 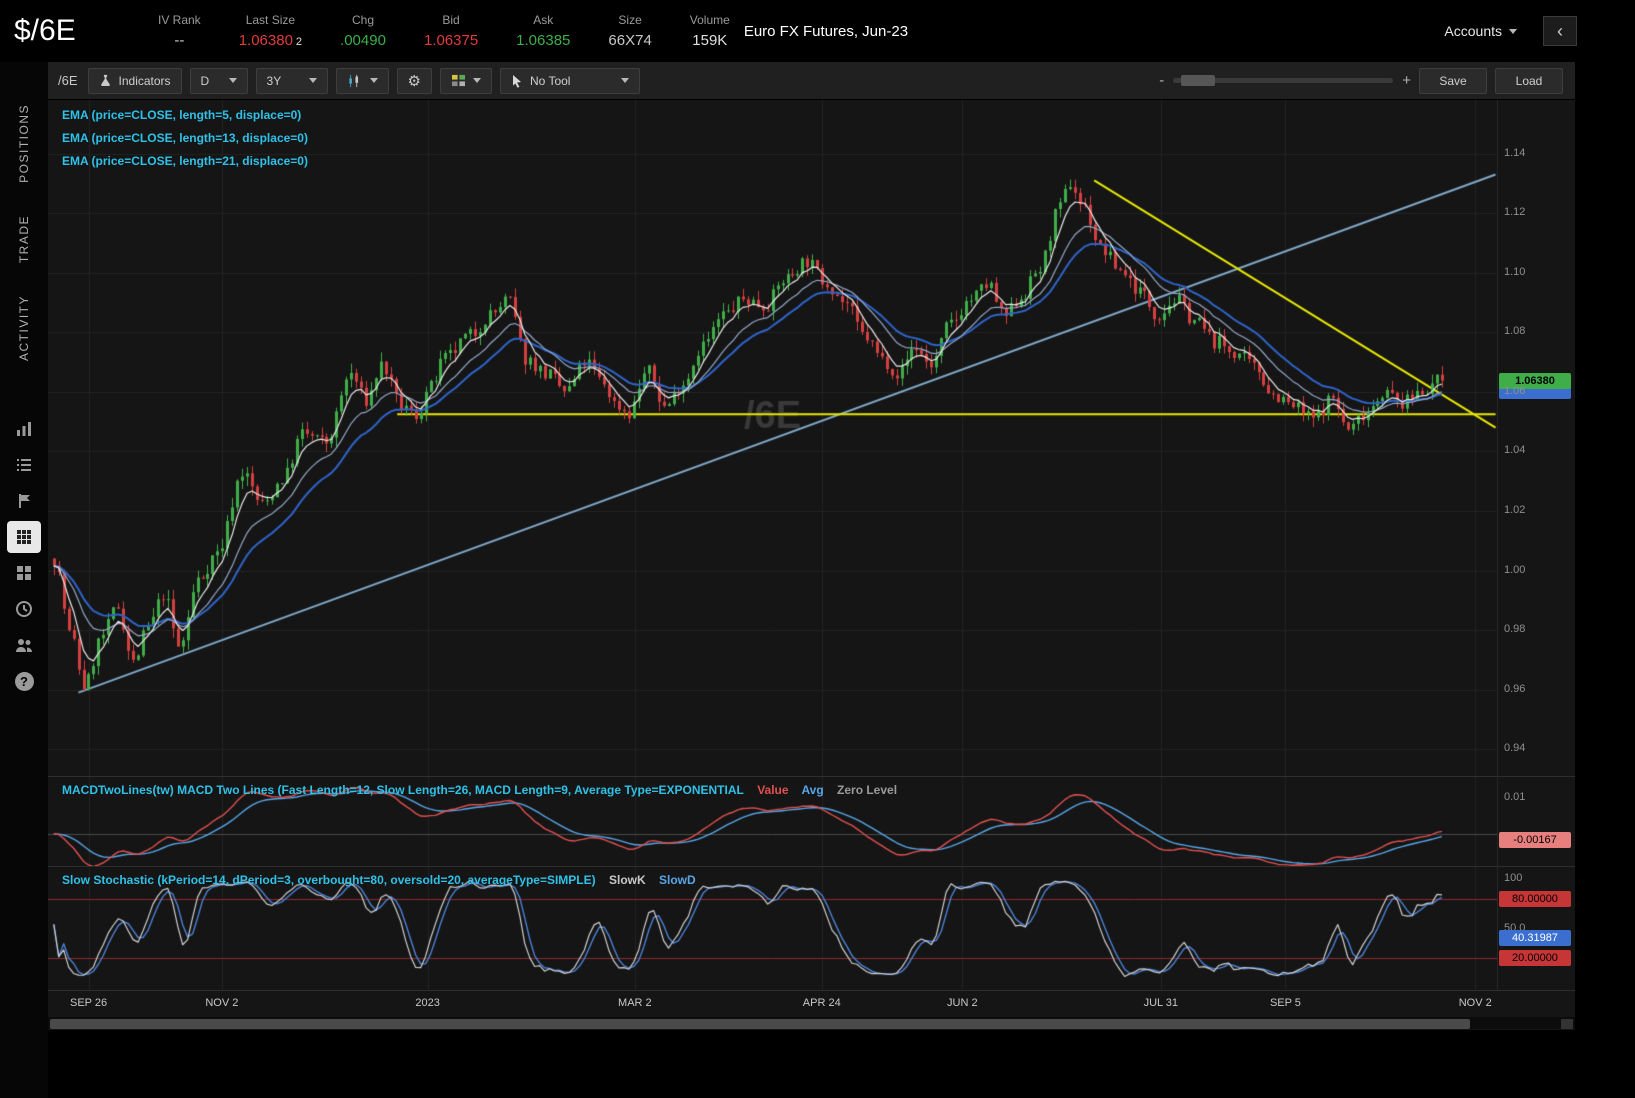 I want to click on macd-axis-label: 0.01, so click(x=1515, y=797).